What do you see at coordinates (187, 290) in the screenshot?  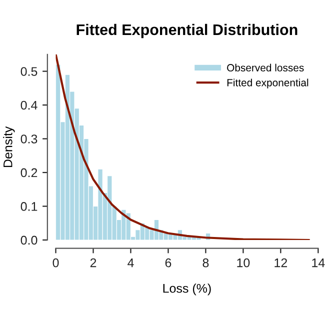 I see `x-axis-title: Loss (%)` at bounding box center [187, 290].